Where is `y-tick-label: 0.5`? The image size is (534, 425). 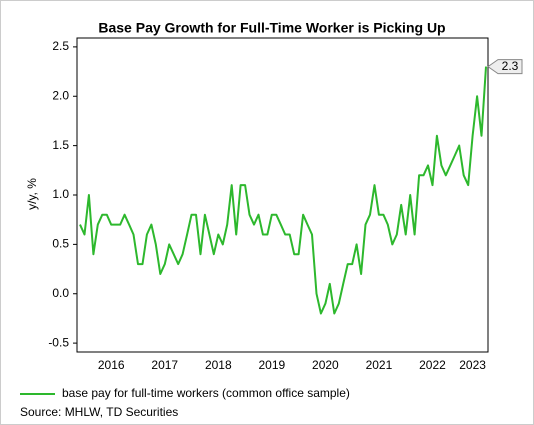
y-tick-label: 0.5 is located at coordinates (60, 244).